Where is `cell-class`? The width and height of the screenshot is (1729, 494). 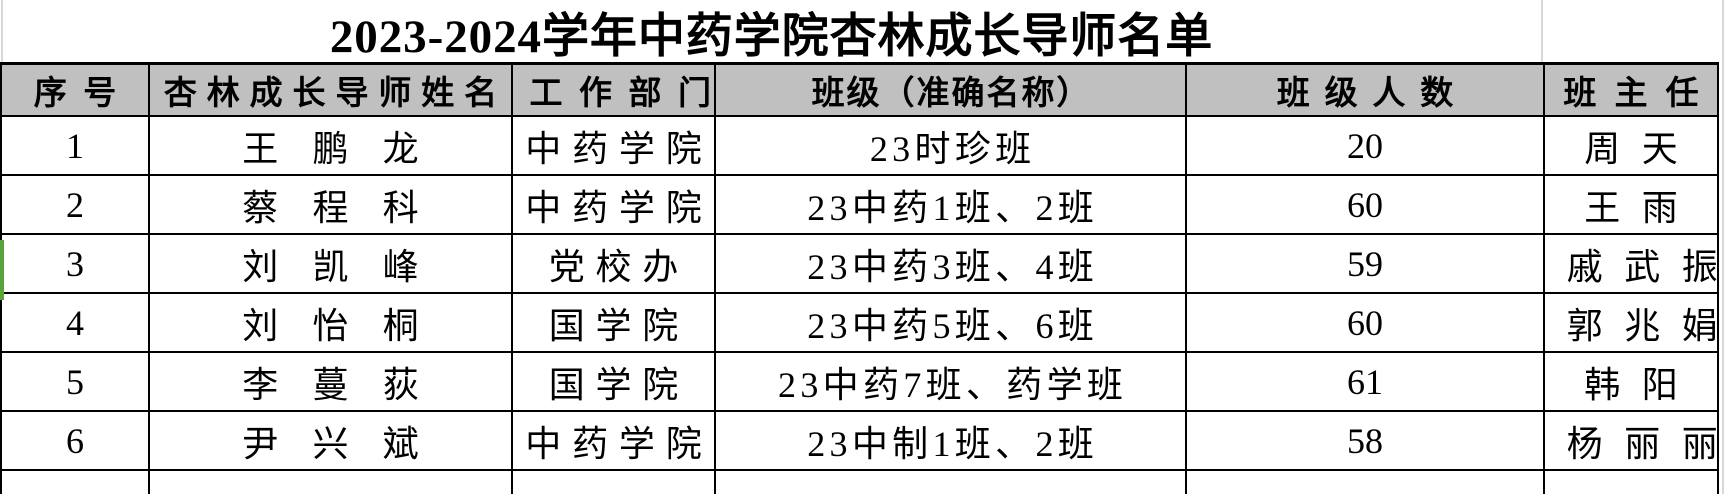
cell-class is located at coordinates (950, 481).